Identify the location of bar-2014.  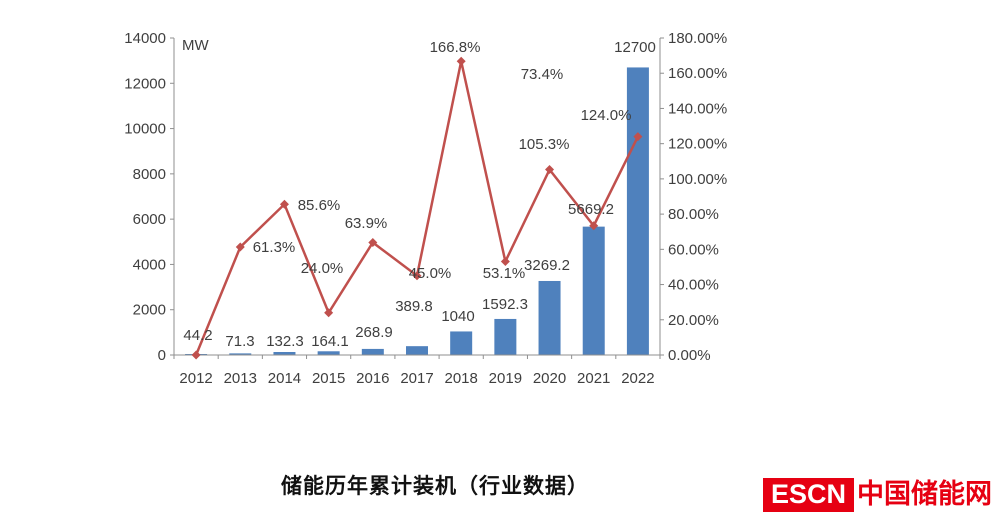
(284, 353).